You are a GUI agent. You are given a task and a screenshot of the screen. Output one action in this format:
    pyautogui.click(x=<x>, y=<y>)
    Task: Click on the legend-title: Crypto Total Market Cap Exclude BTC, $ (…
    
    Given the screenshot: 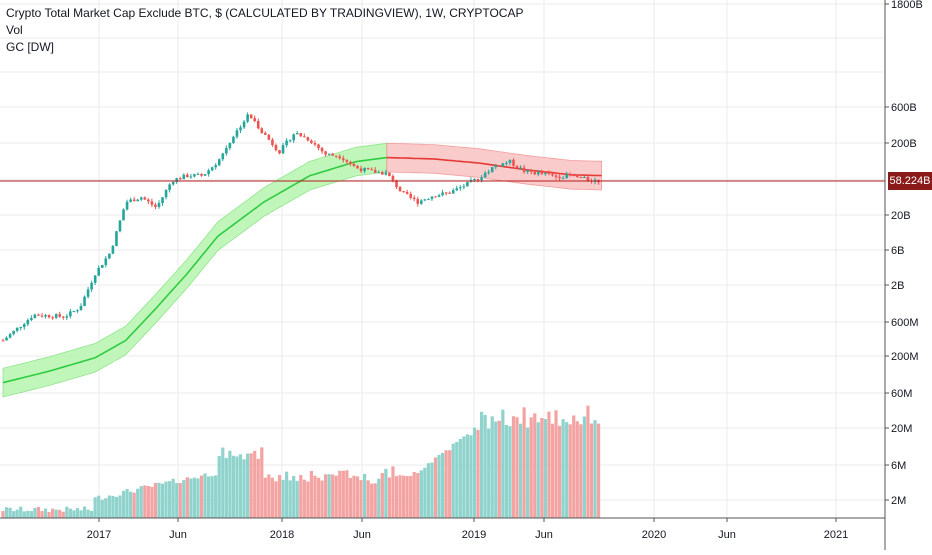 What is the action you would take?
    pyautogui.click(x=265, y=13)
    